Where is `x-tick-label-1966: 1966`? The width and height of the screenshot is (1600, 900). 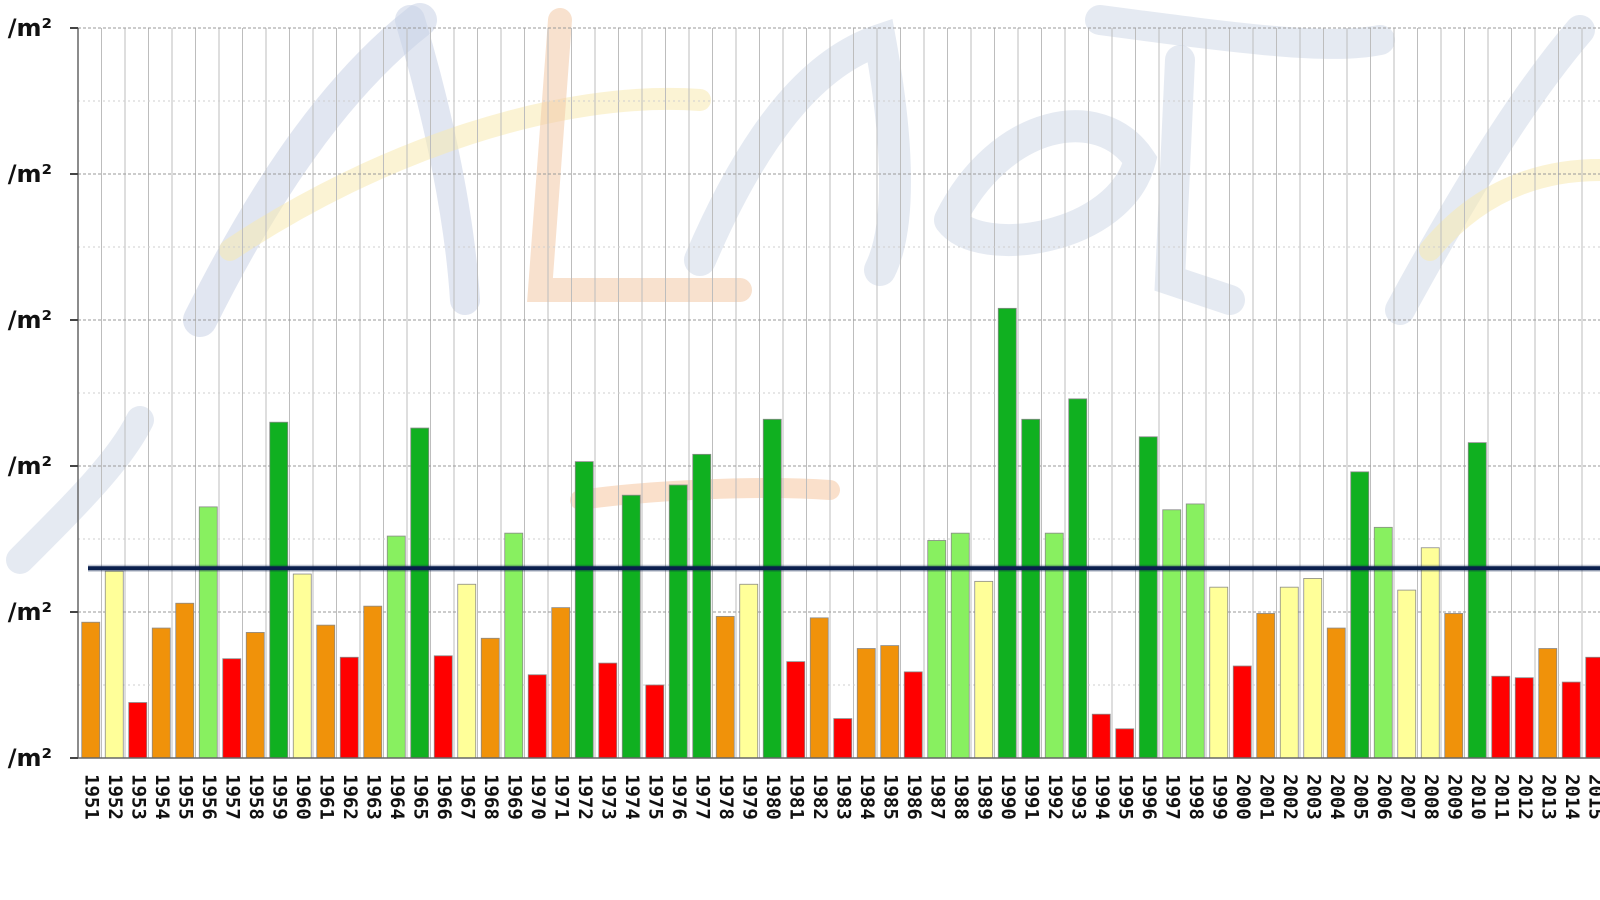
x-tick-label-1966: 1966 is located at coordinates (444, 797).